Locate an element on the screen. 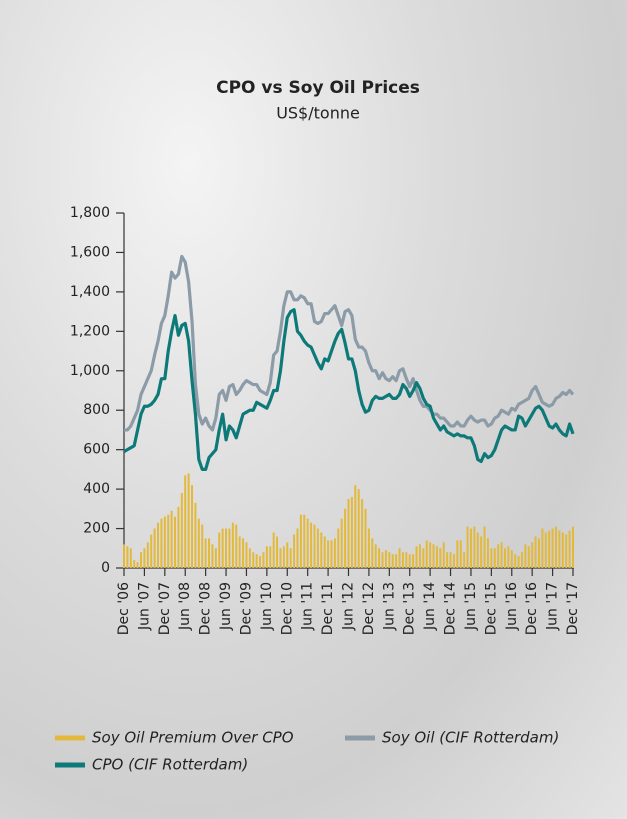  x-tick-label: Dec '17 is located at coordinates (573, 608).